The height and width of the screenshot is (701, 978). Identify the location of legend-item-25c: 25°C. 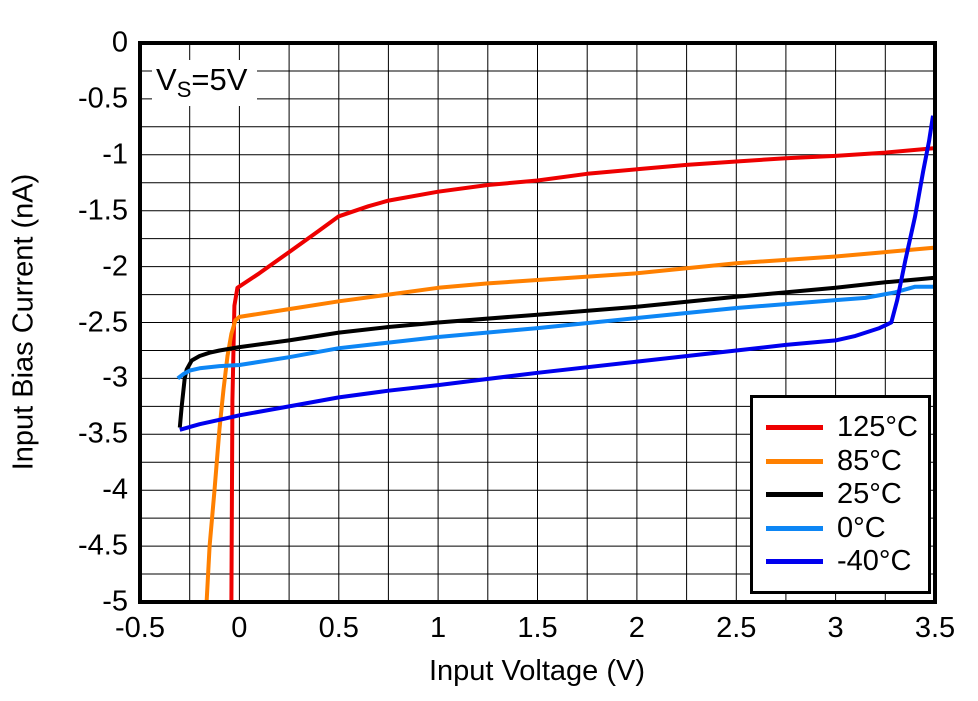
(840, 495).